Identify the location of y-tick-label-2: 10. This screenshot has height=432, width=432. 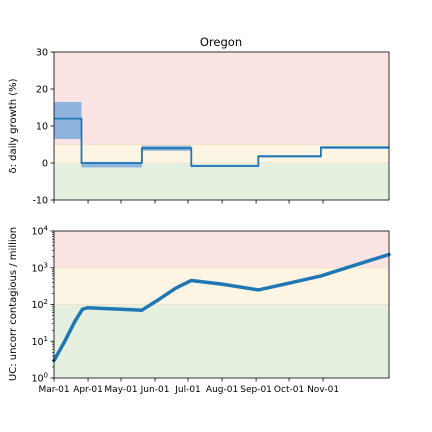
(42, 127).